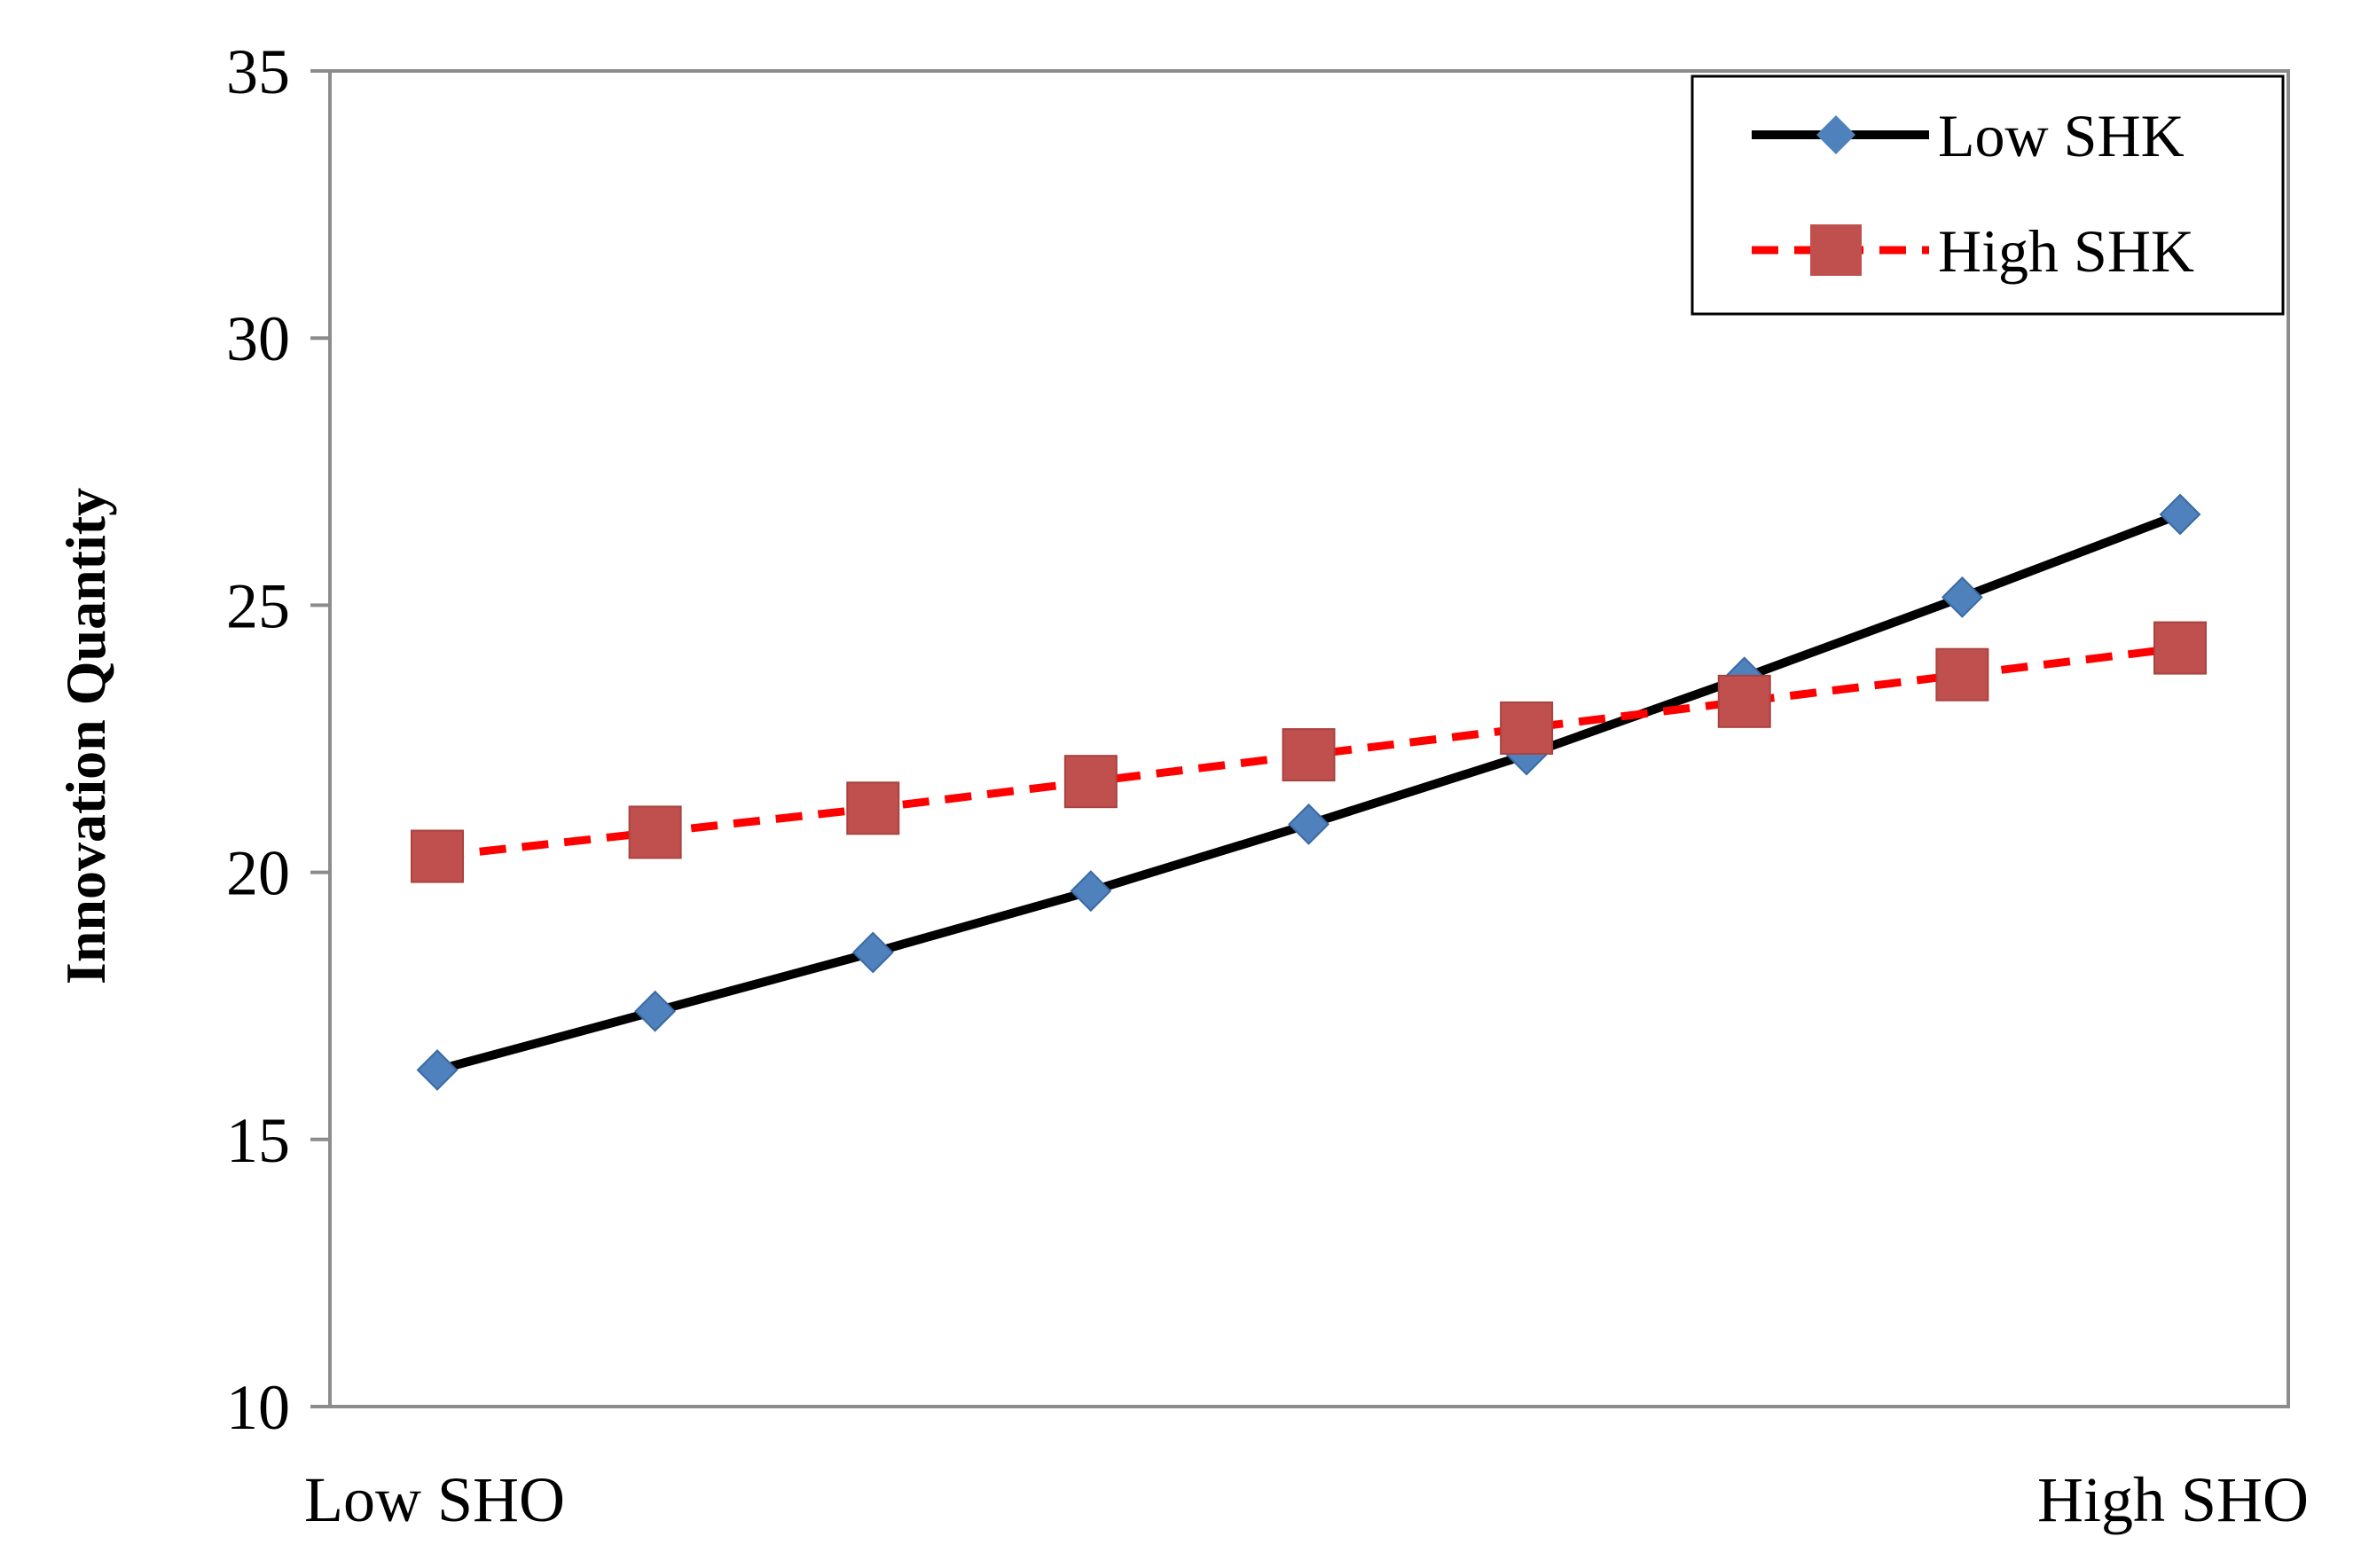  I want to click on y-tick-label: 20, so click(258, 873).